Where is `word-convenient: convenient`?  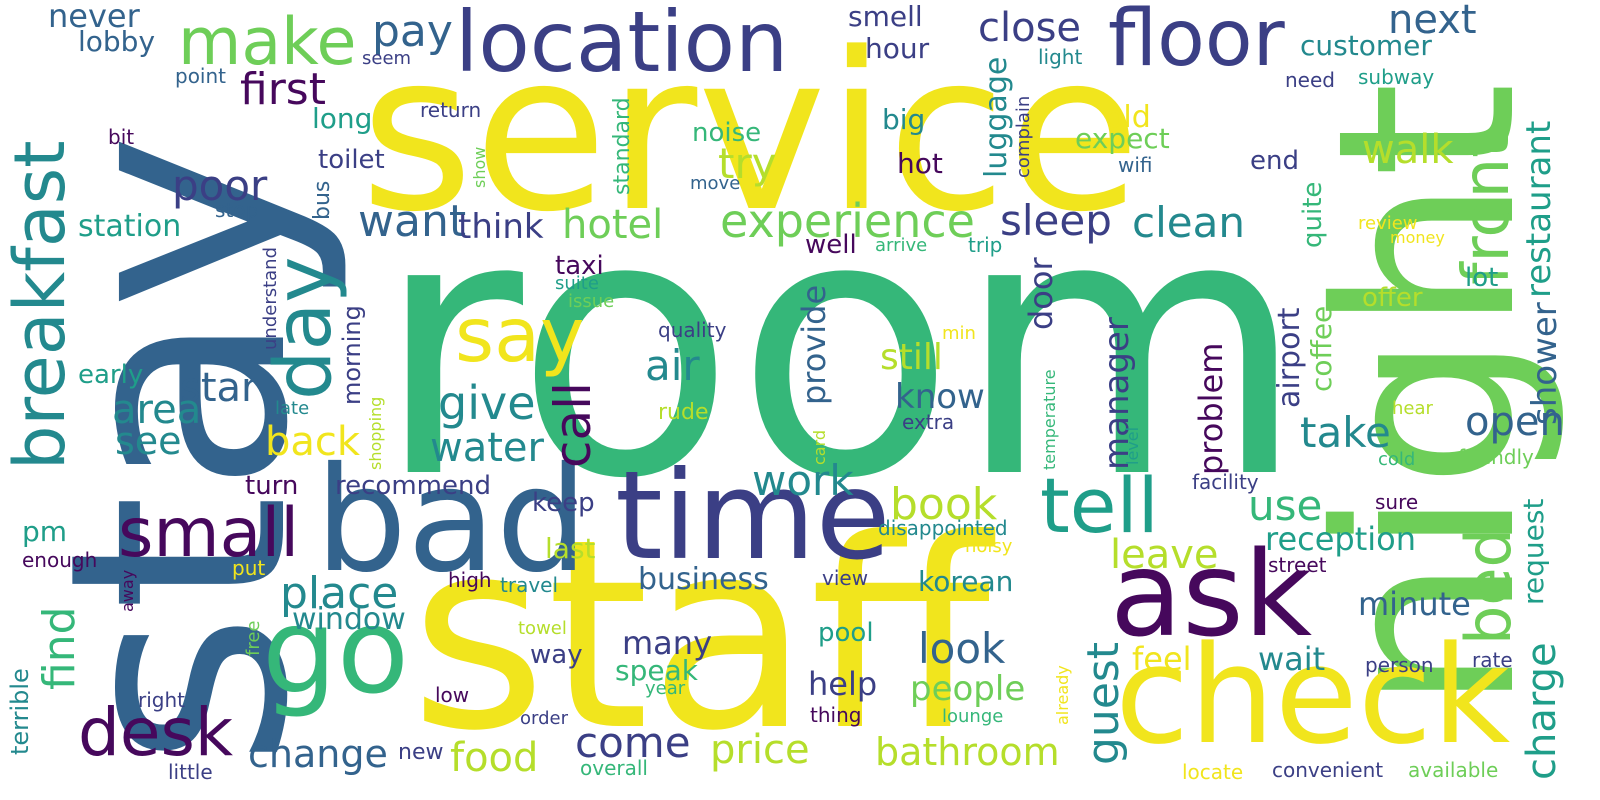 word-convenient: convenient is located at coordinates (1328, 770).